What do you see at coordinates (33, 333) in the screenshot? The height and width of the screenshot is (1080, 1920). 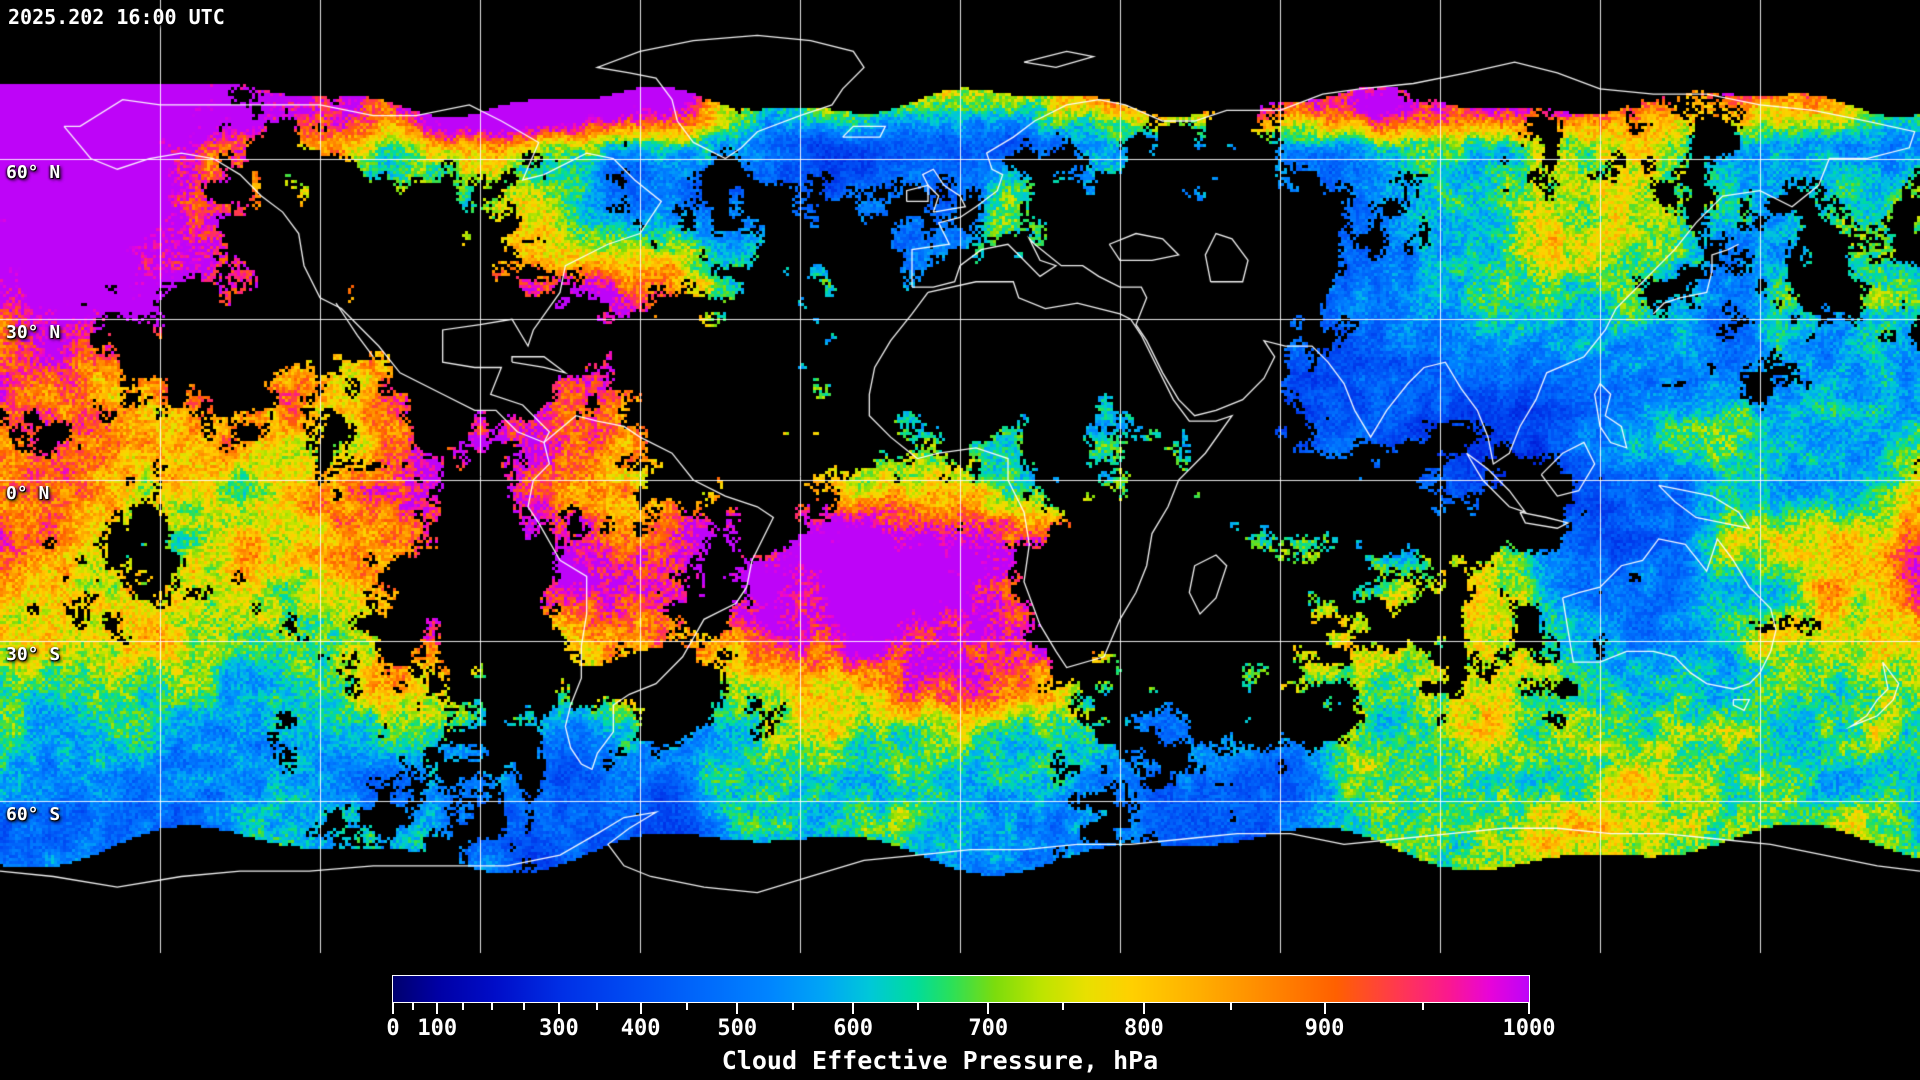 I see `latitude-label-30N: 30° N` at bounding box center [33, 333].